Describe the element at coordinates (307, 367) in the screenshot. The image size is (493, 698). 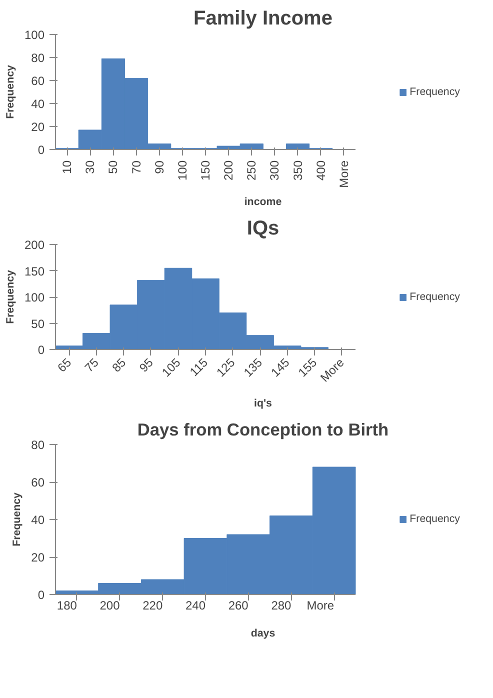
I see `x-tick-label: 155` at that location.